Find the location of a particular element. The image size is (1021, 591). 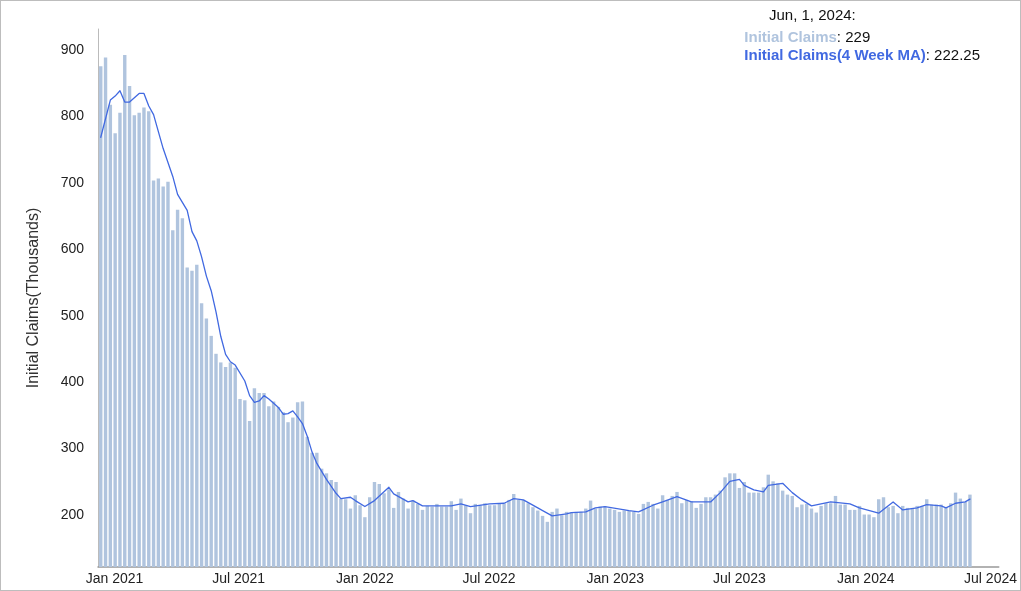

x-tick-label: Jul 2023 is located at coordinates (739, 578).